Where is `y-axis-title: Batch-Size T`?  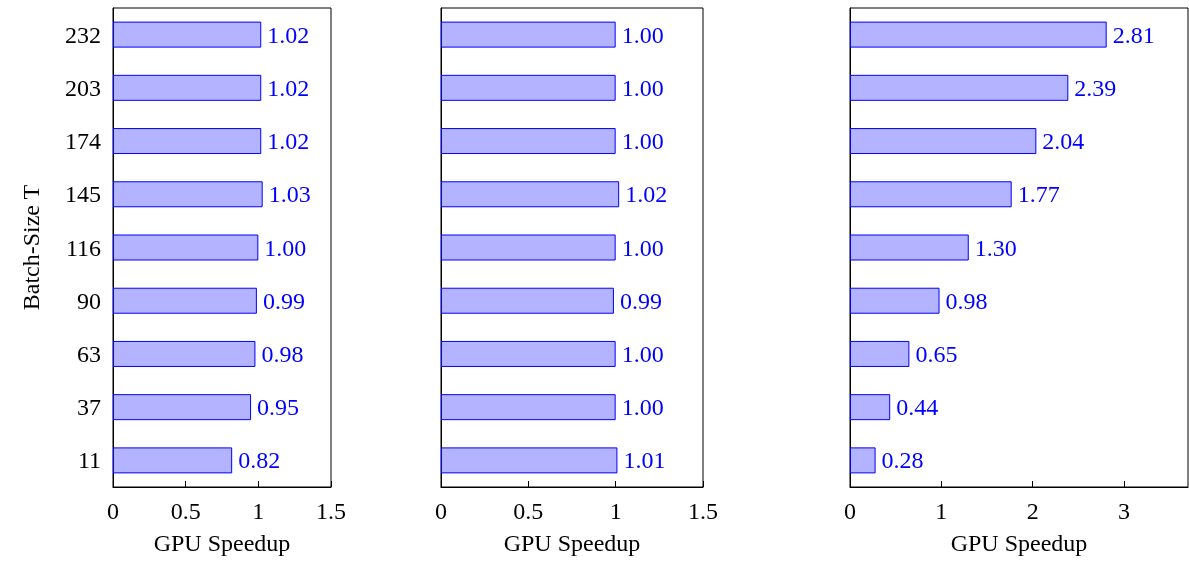
y-axis-title: Batch-Size T is located at coordinates (31, 247).